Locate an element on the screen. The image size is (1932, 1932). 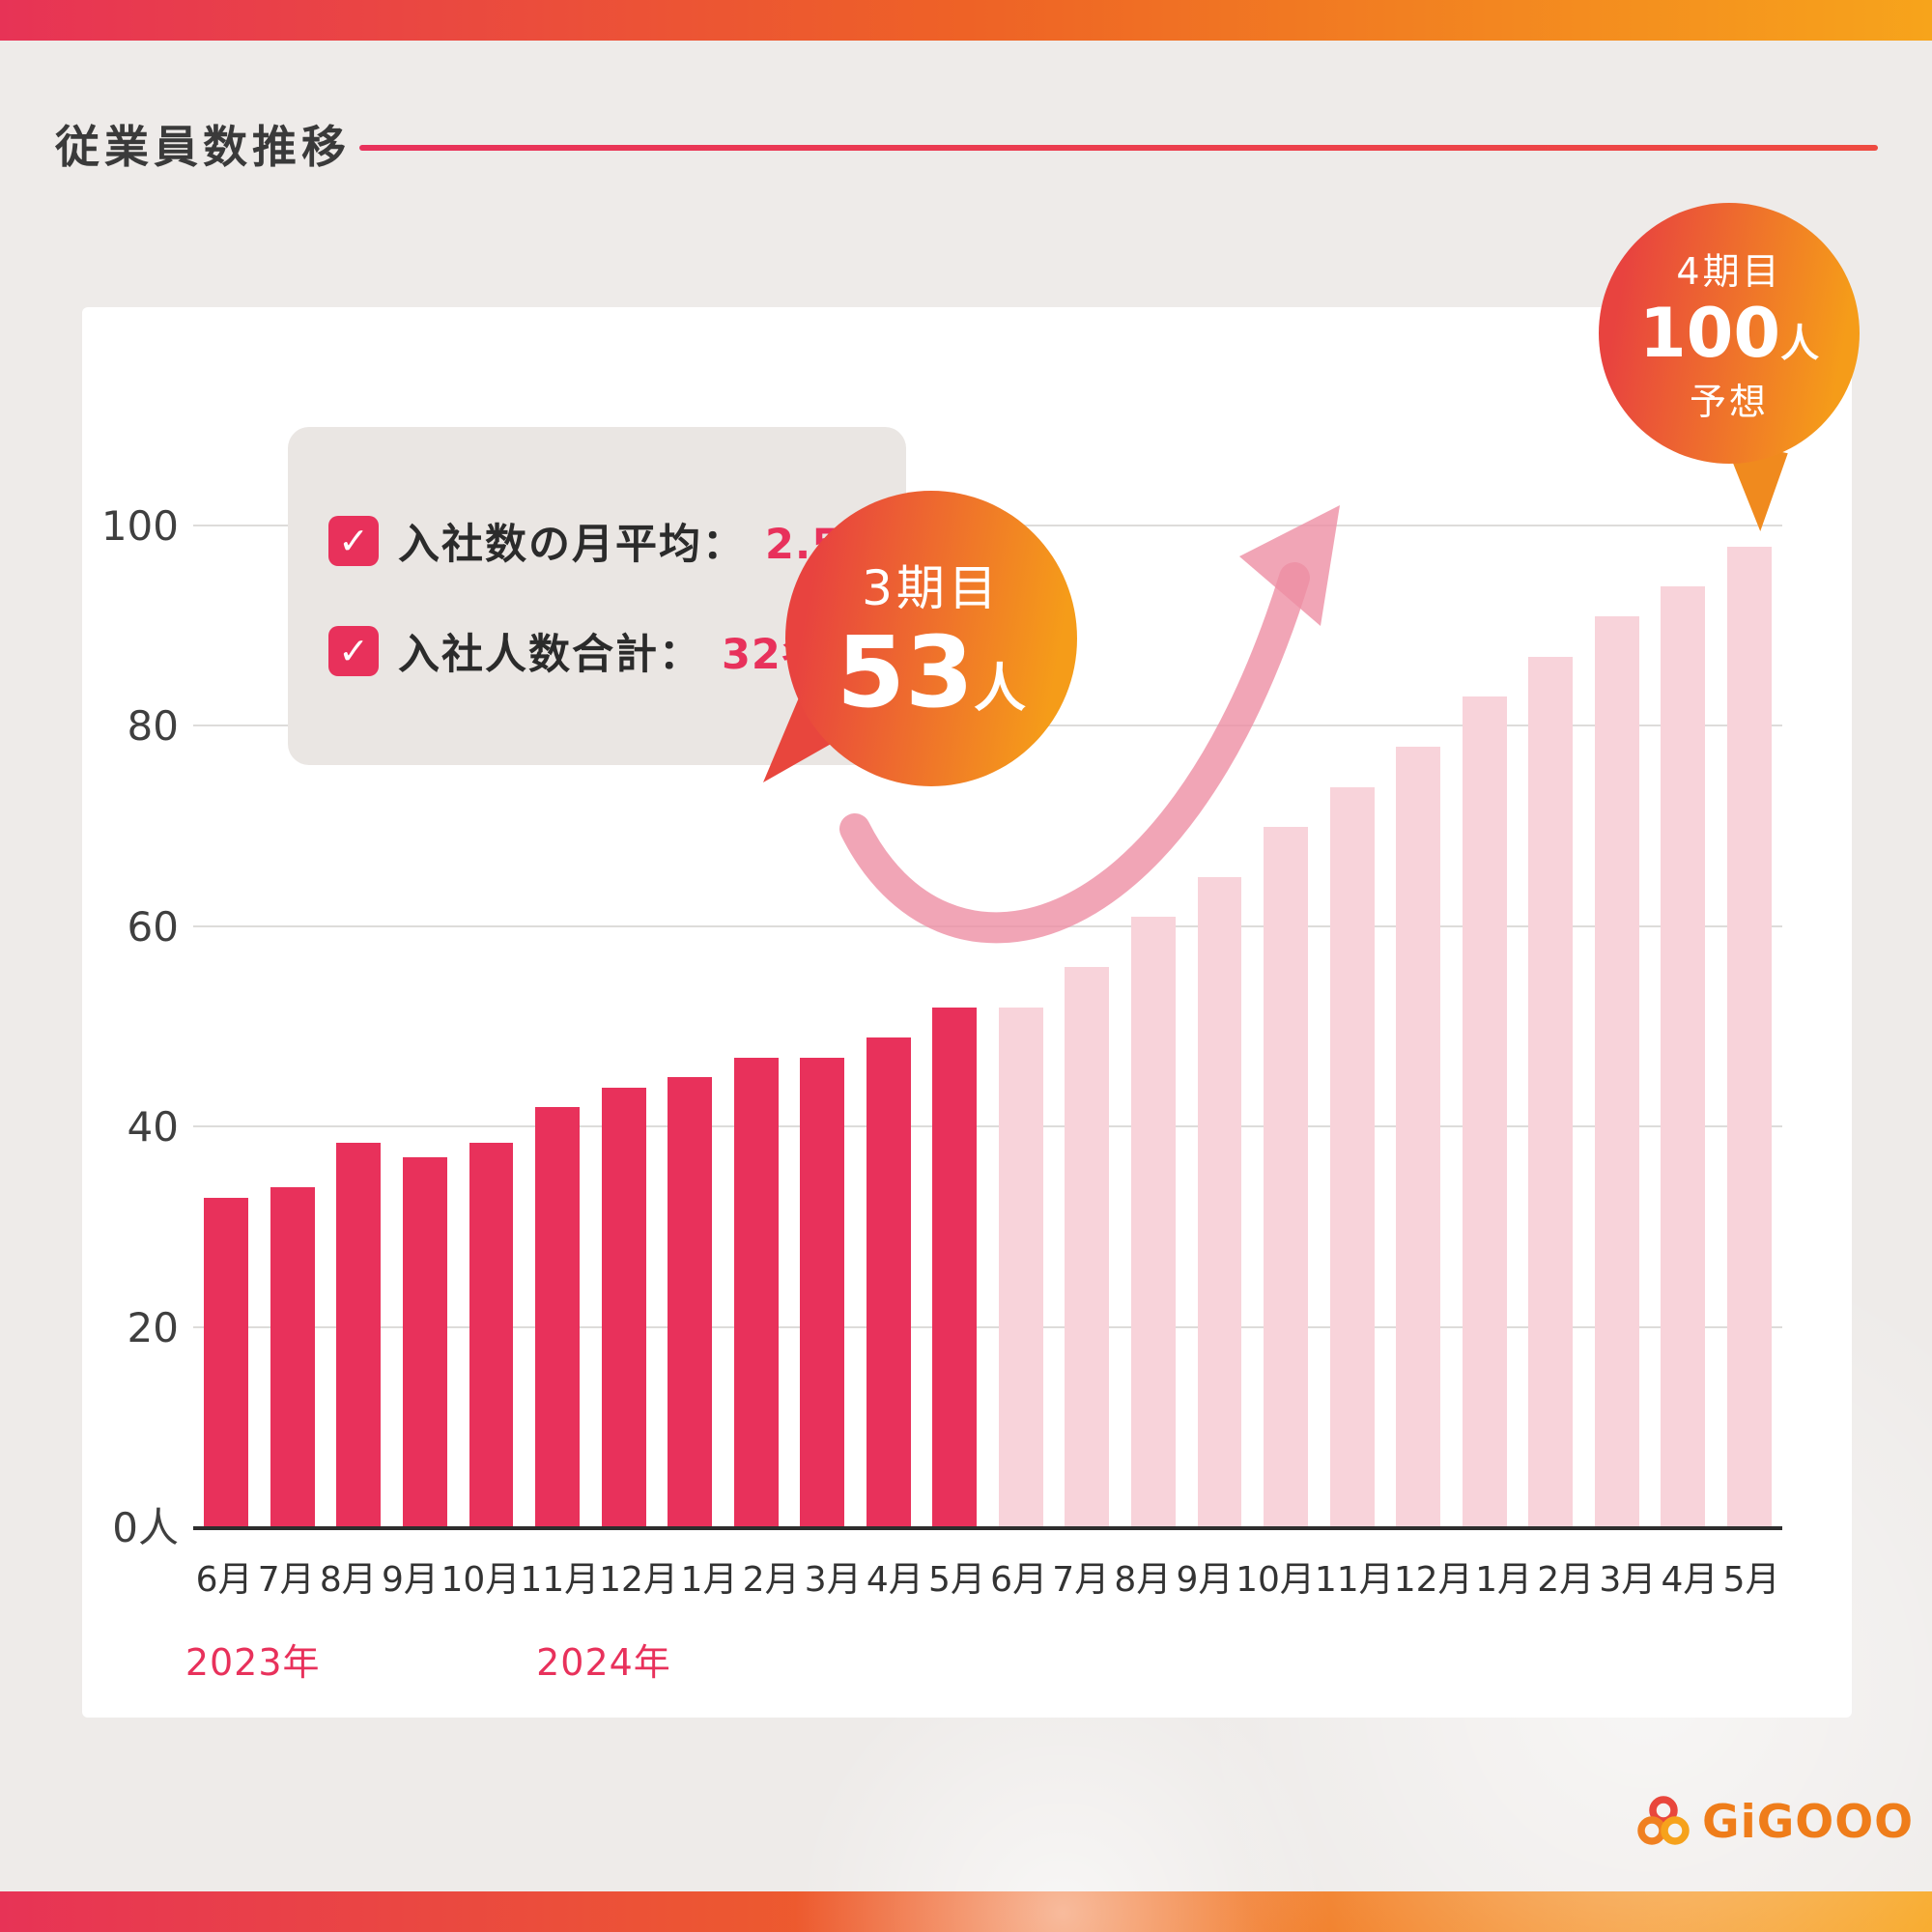
period4-number: 100 is located at coordinates (1709, 333).